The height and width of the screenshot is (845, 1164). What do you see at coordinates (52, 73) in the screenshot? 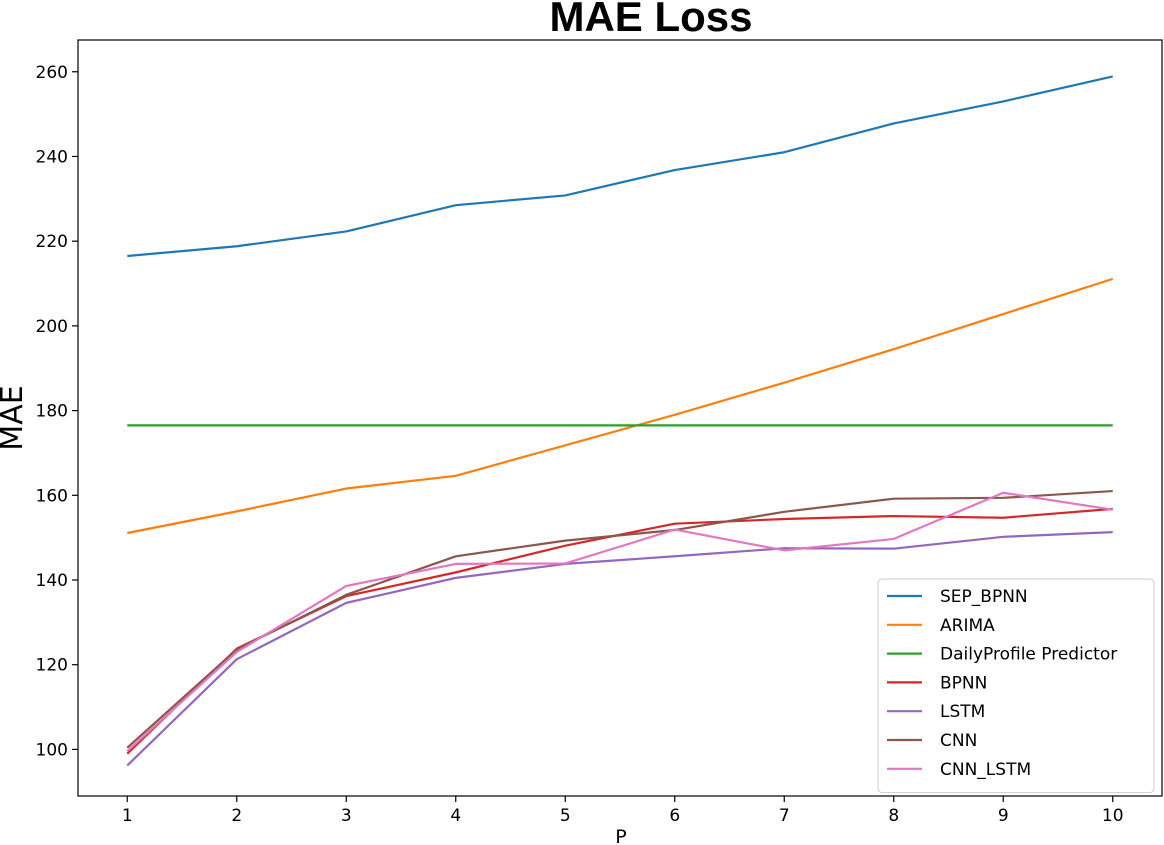
I see `y-tick-label: 260` at bounding box center [52, 73].